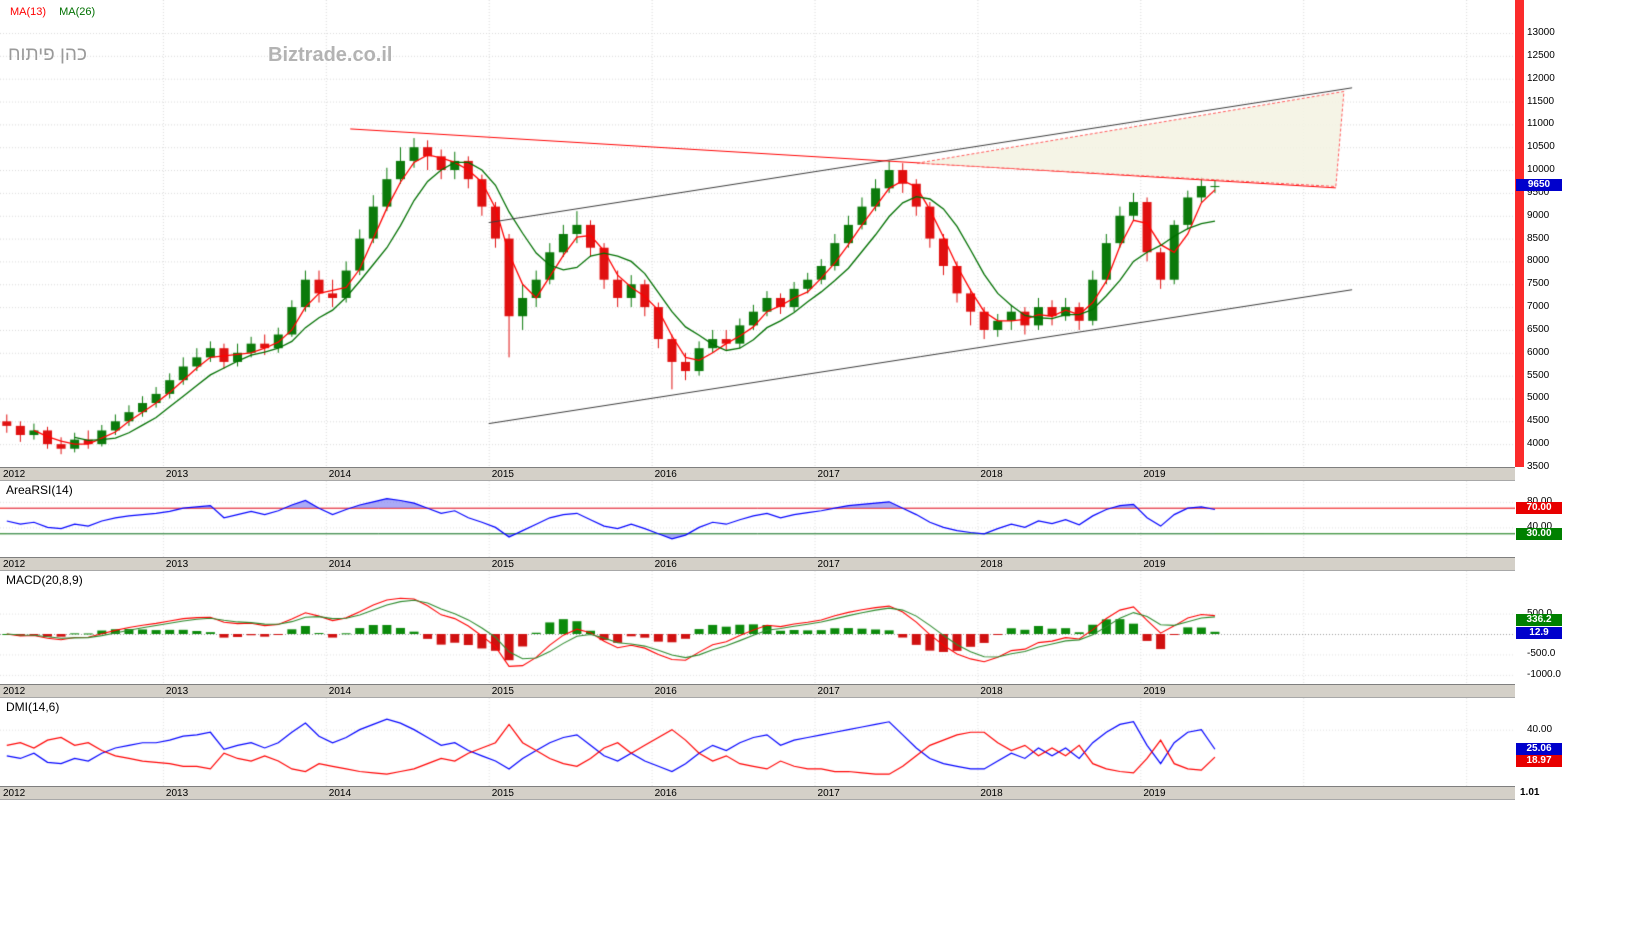 The width and height of the screenshot is (1652, 940). Describe the element at coordinates (1538, 307) in the screenshot. I see `price-axis-label: 7000` at that location.